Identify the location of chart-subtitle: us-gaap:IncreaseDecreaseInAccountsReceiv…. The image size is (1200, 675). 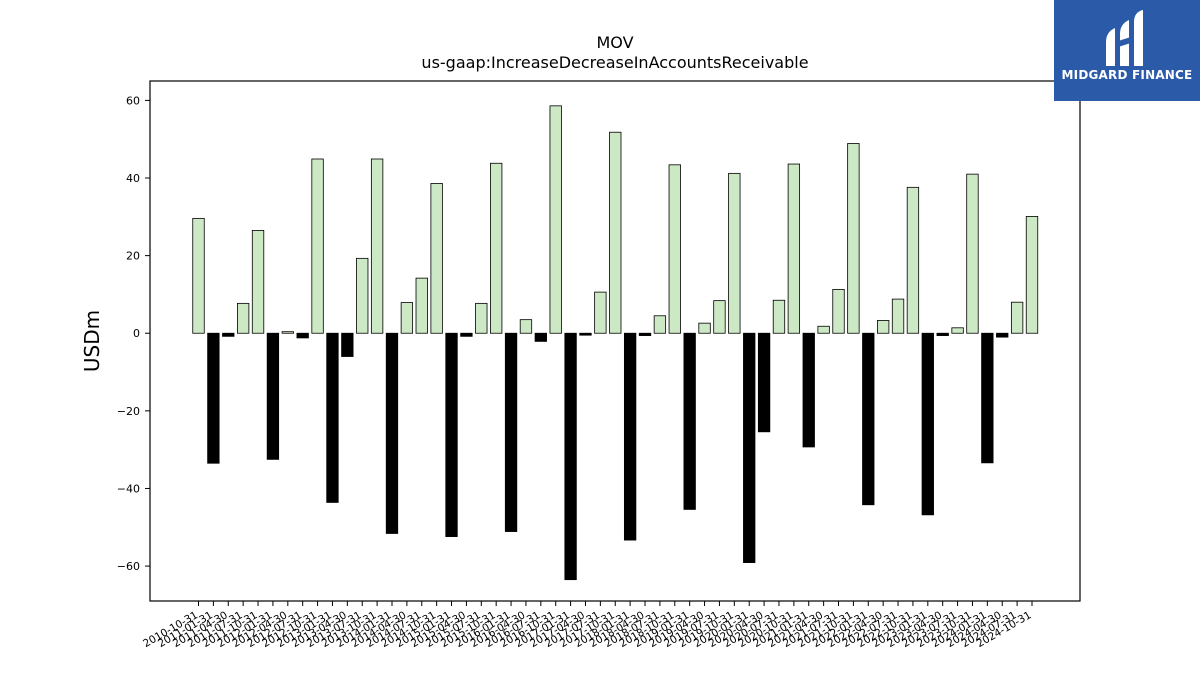
(614, 62).